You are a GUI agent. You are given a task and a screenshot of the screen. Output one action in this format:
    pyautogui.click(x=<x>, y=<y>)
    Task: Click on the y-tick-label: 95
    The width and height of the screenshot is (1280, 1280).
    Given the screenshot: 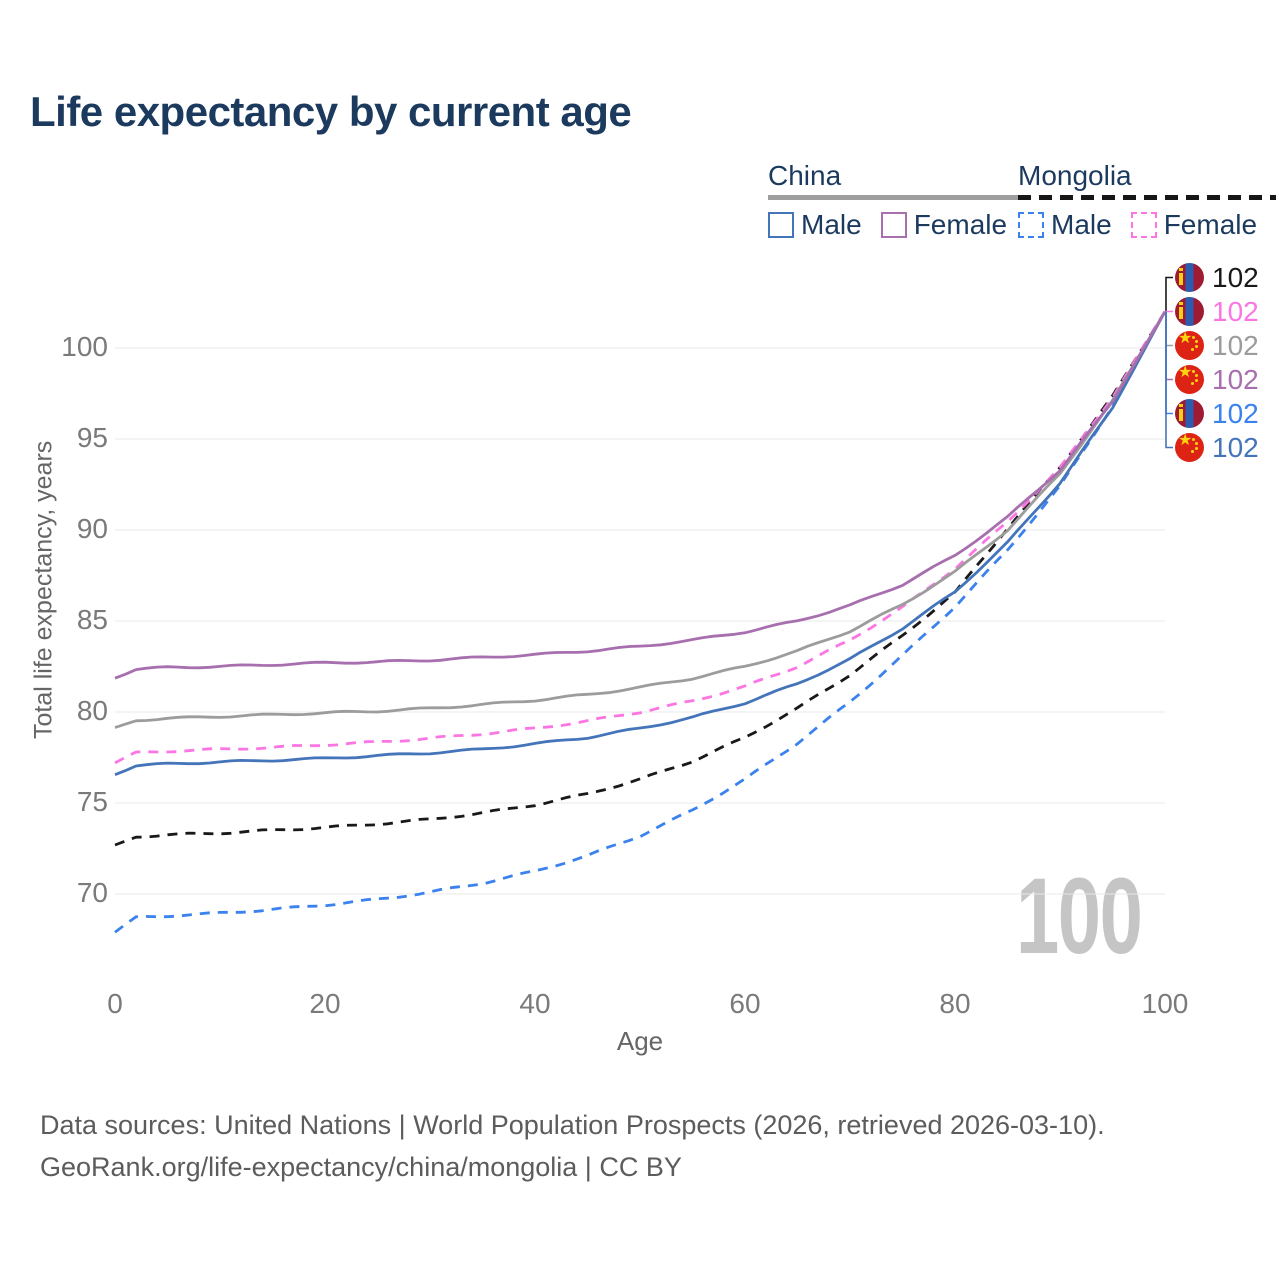 What is the action you would take?
    pyautogui.click(x=92, y=437)
    